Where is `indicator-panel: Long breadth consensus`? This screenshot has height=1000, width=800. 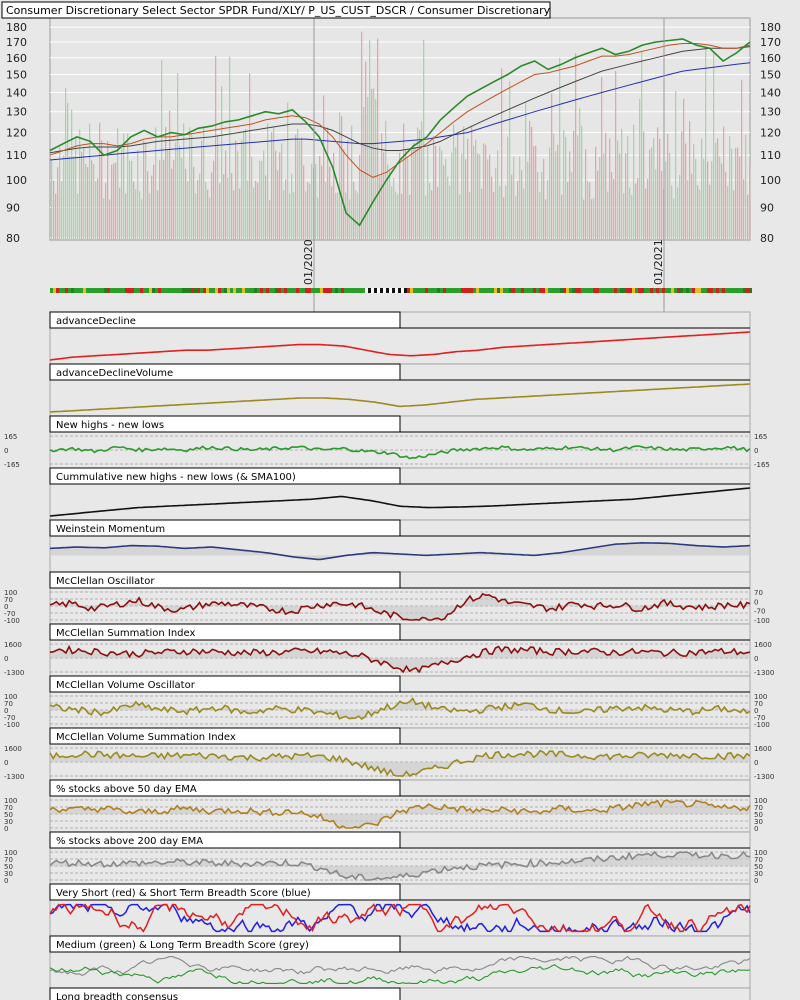 indicator-panel: Long breadth consensus is located at coordinates (400, 993).